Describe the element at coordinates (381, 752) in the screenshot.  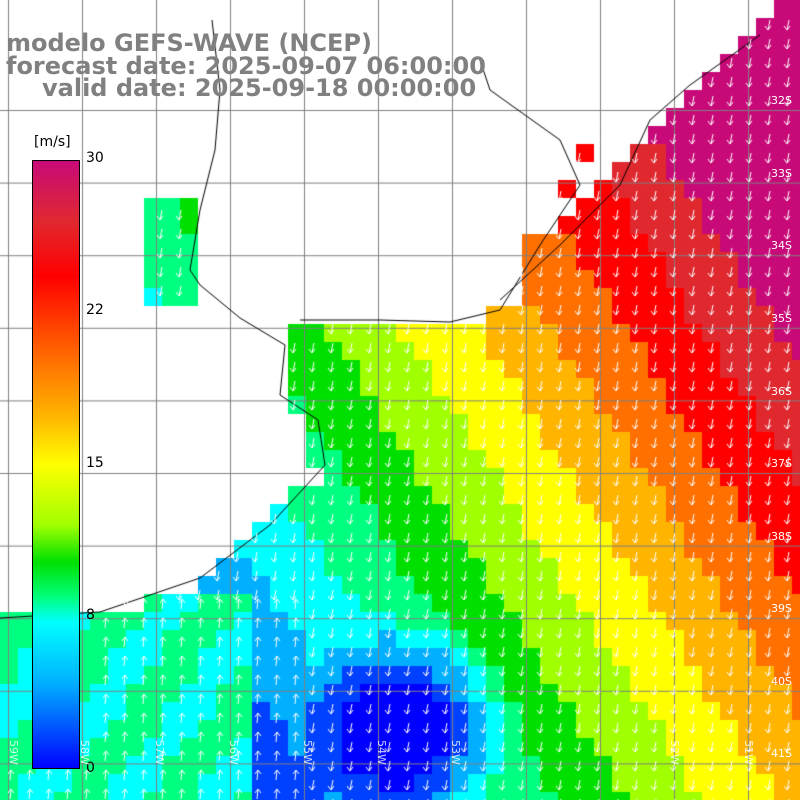
I see `lon-label: 54W` at that location.